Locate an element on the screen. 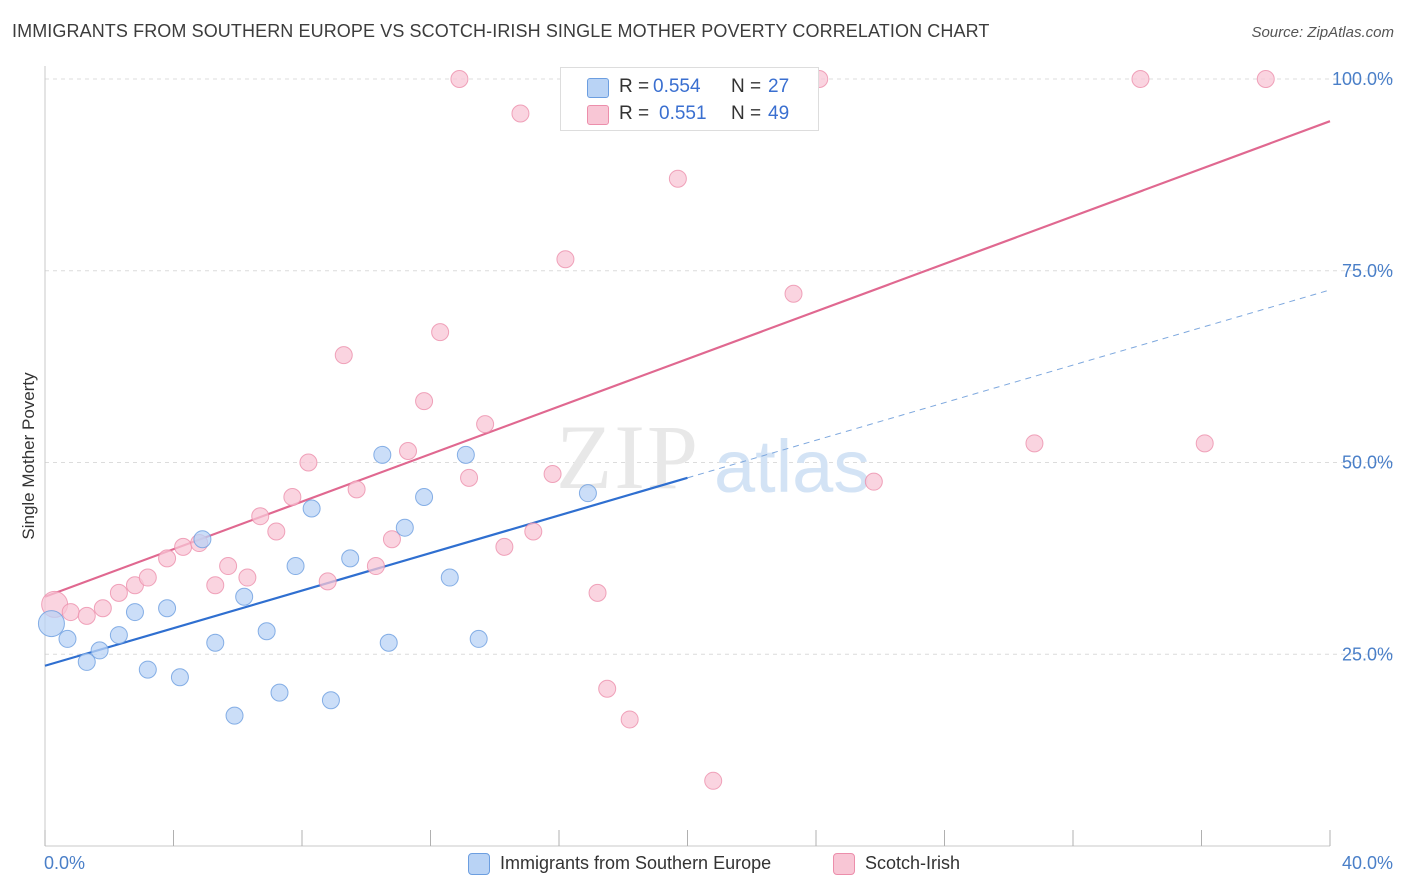  trend-line-immigrants is located at coordinates (366, 571).